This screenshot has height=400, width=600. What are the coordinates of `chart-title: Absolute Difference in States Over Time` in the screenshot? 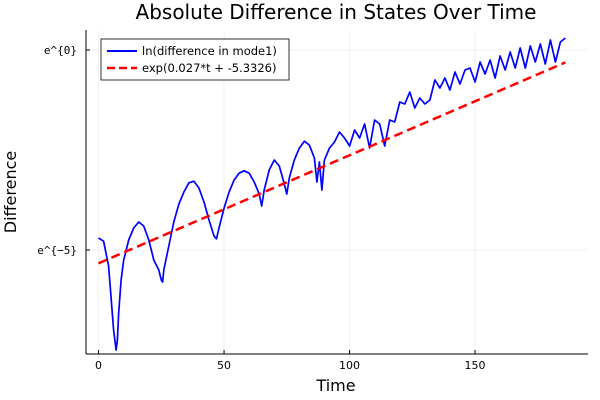 It's located at (336, 12).